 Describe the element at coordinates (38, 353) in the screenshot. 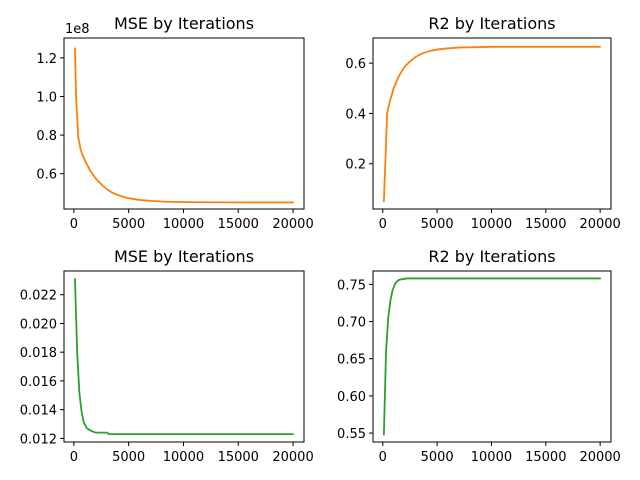

I see `y-tick-label: 0.018` at that location.